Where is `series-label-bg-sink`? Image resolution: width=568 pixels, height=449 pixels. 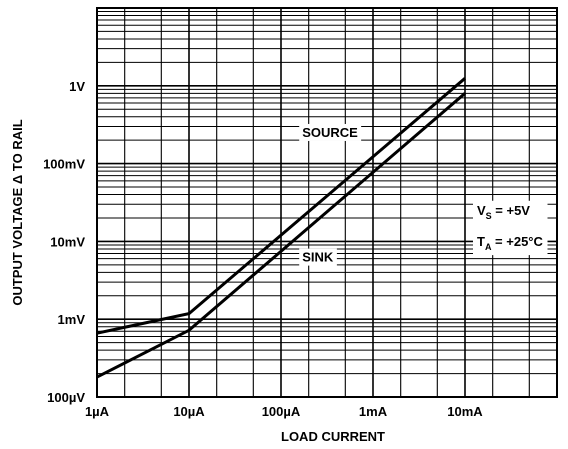
series-label-bg-sink is located at coordinates (318, 257).